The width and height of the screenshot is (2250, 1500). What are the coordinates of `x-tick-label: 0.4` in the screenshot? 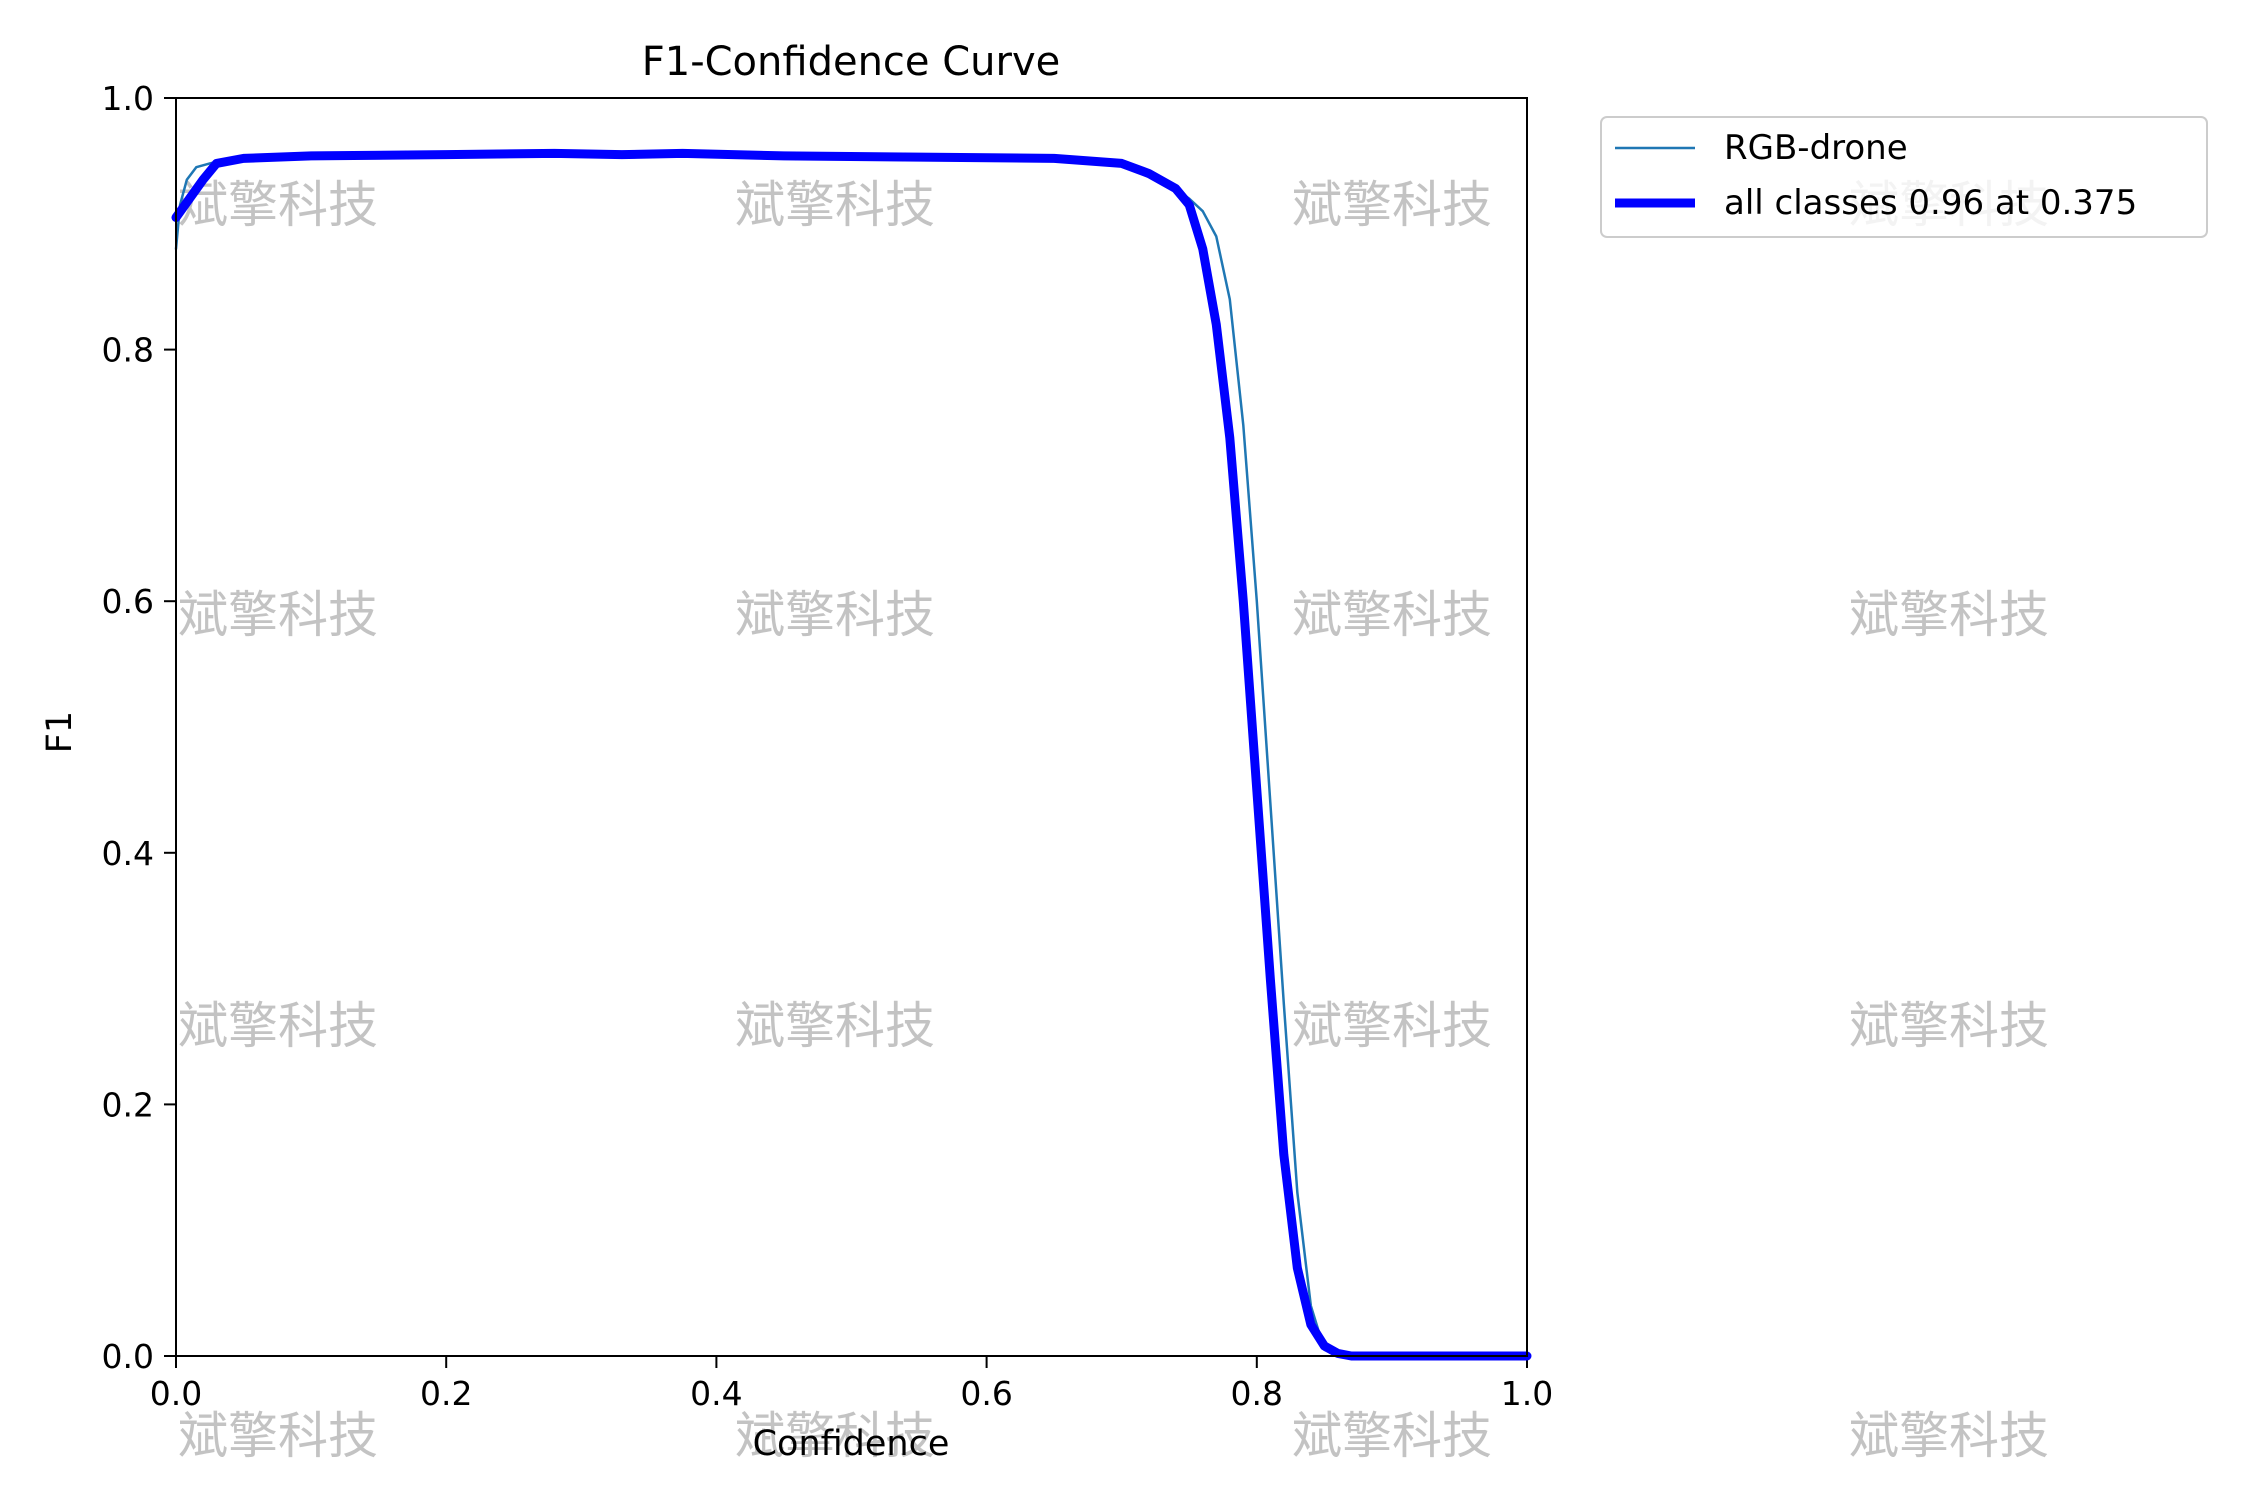 It's located at (716, 1393).